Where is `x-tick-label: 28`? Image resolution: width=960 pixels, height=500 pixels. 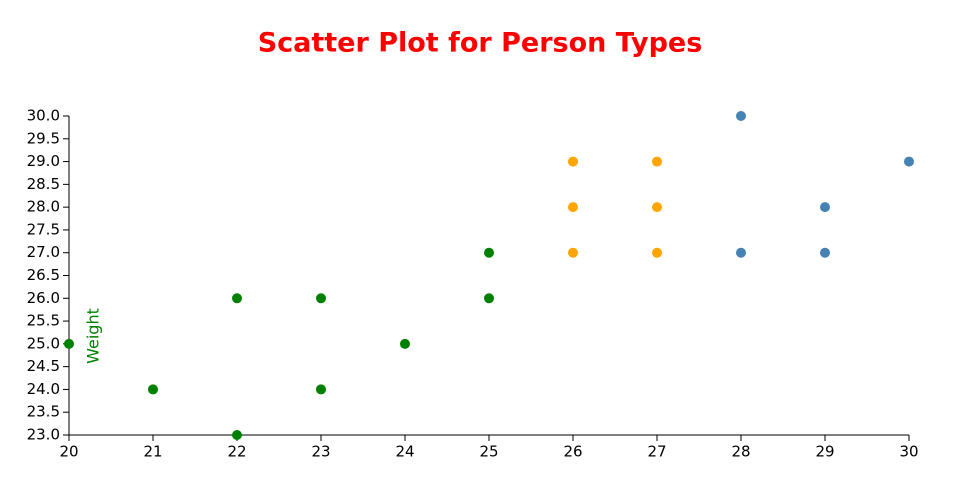 x-tick-label: 28 is located at coordinates (740, 452).